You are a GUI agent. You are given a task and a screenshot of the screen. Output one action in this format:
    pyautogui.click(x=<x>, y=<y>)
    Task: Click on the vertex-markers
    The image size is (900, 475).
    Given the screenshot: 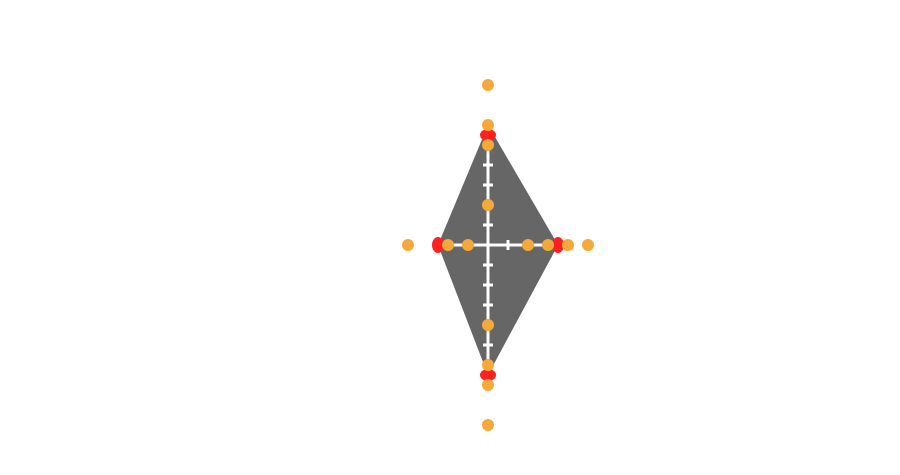 What is the action you would take?
    pyautogui.click(x=498, y=255)
    